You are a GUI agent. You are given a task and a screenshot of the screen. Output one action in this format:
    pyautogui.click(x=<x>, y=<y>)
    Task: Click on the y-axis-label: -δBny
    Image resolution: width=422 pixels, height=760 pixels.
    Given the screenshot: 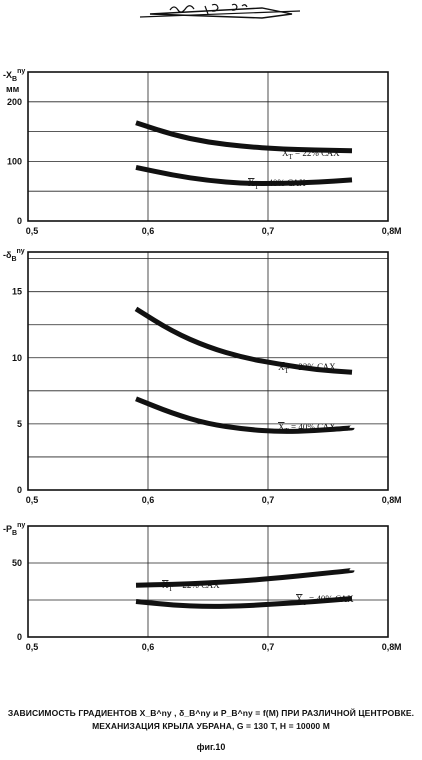 What is the action you would take?
    pyautogui.click(x=14, y=255)
    